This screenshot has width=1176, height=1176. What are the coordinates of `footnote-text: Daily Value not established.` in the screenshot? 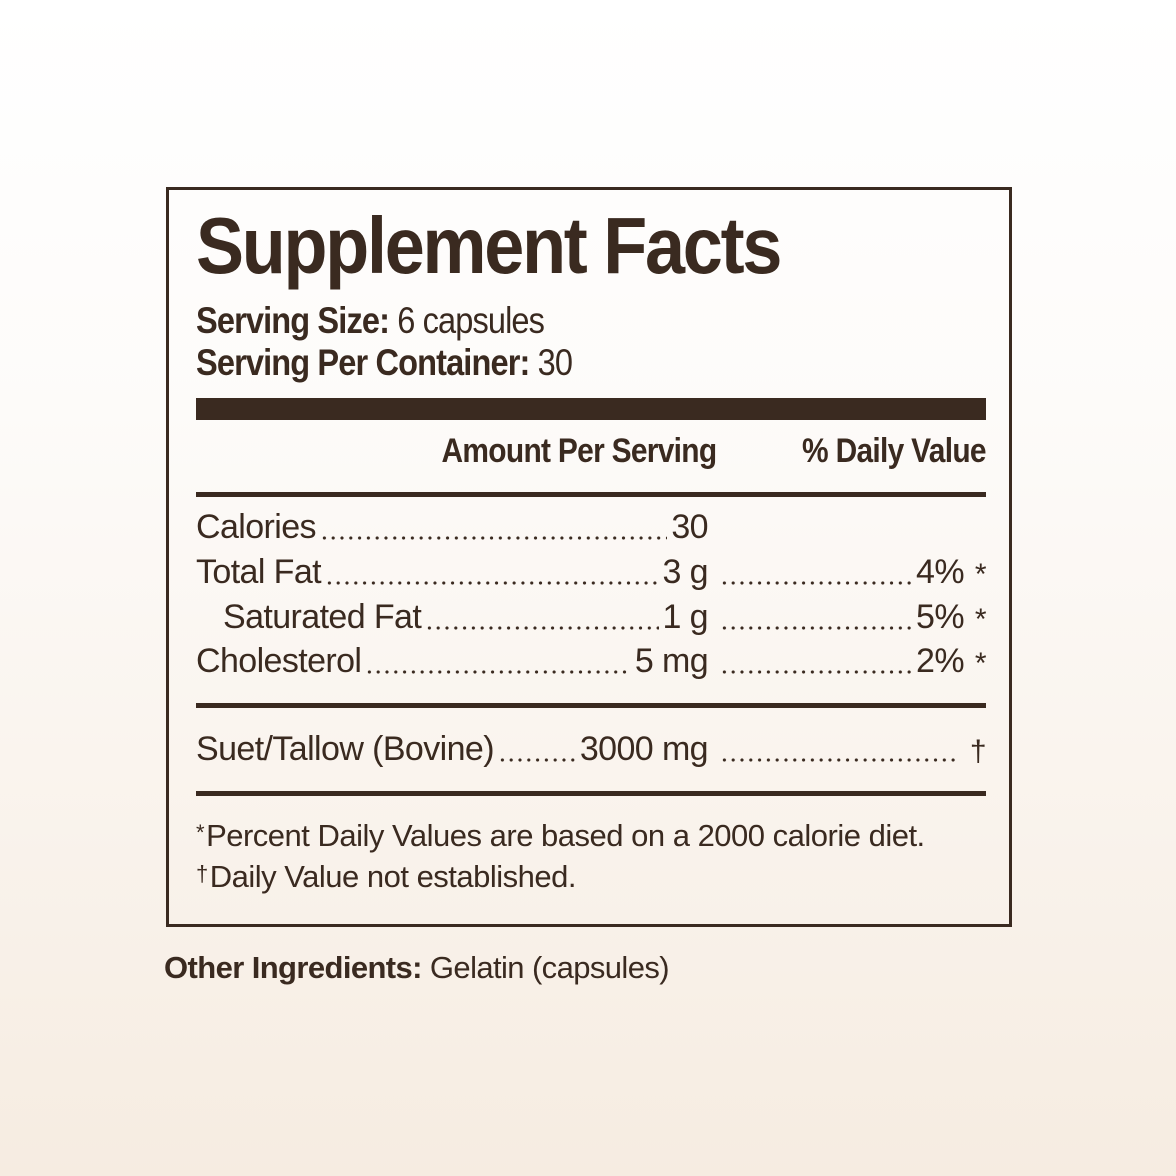 It's located at (393, 876).